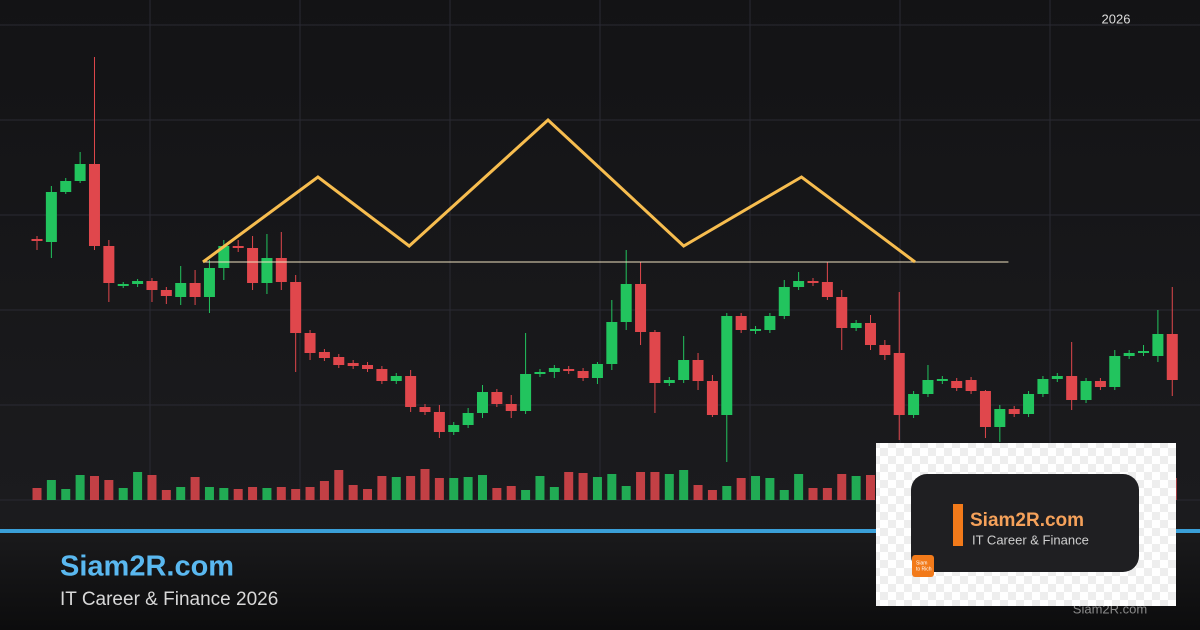  Describe the element at coordinates (1116, 18) in the screenshot. I see `year-label: 2026` at that location.